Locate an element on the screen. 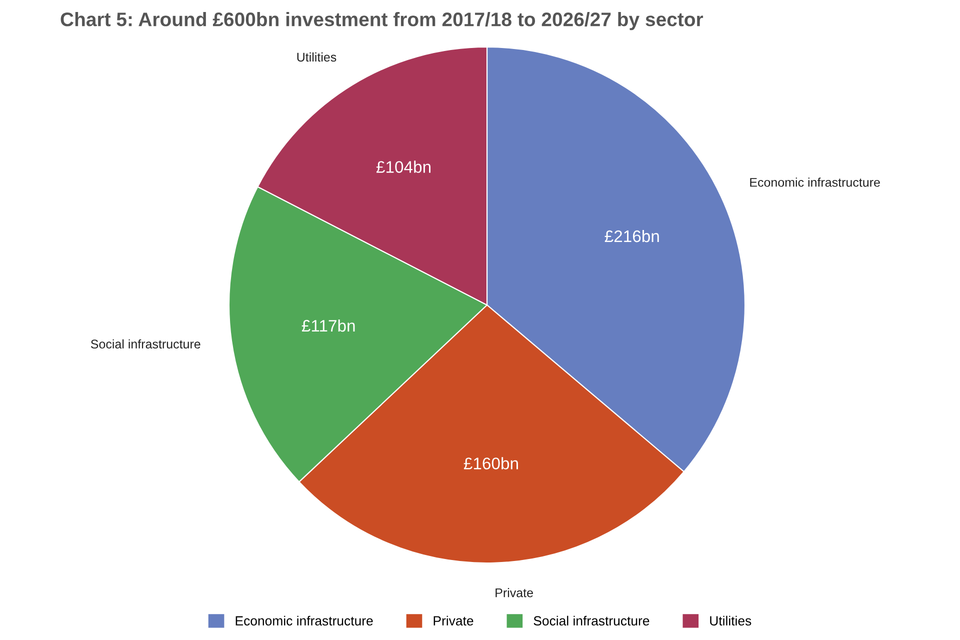 The width and height of the screenshot is (960, 640). slice-label: Private is located at coordinates (514, 593).